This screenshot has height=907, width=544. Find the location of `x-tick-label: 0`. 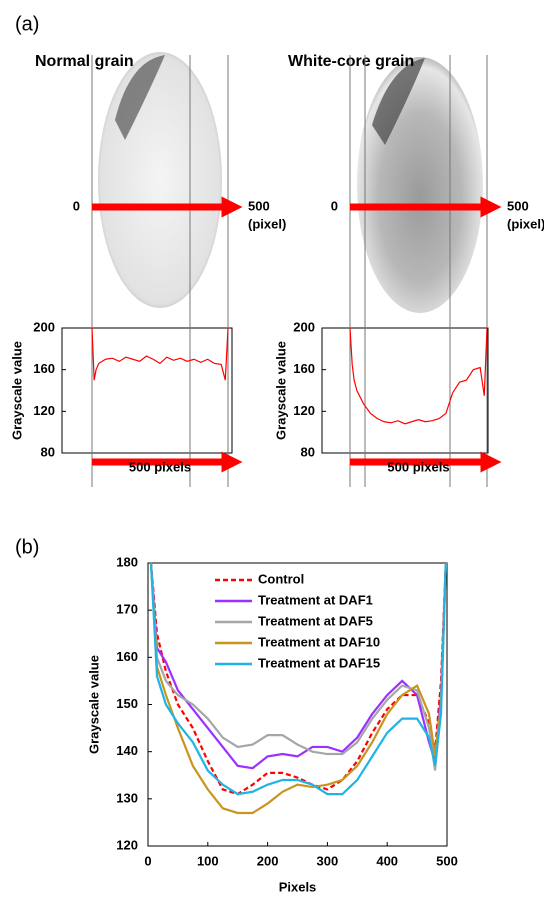

x-tick-label: 0 is located at coordinates (147, 860).